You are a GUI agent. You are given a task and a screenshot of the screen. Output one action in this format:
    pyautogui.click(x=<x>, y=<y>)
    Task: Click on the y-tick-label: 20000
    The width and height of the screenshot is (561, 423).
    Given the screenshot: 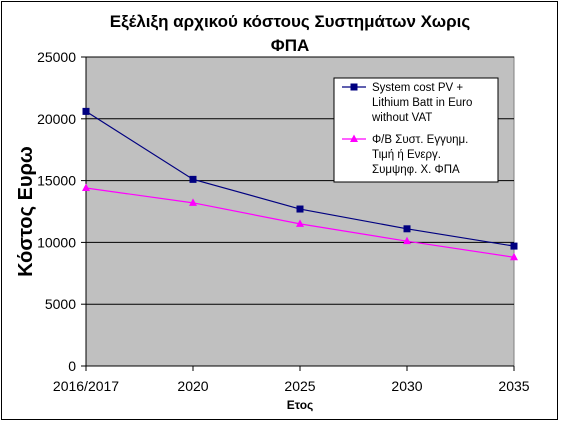 What is the action you would take?
    pyautogui.click(x=56, y=119)
    